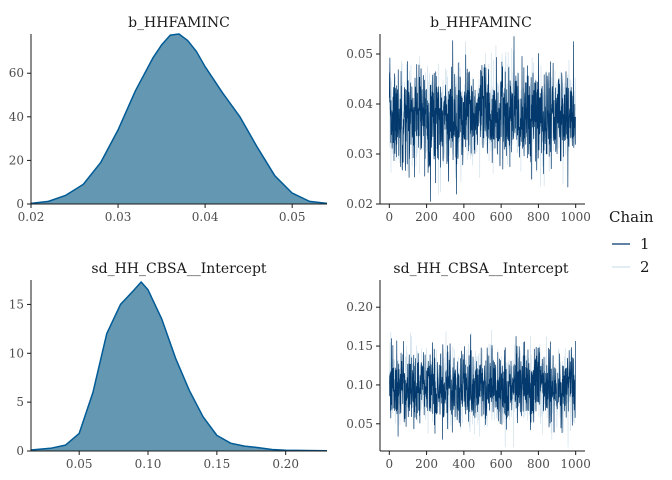  I want to click on x-tick-label: 0.02, so click(31, 217).